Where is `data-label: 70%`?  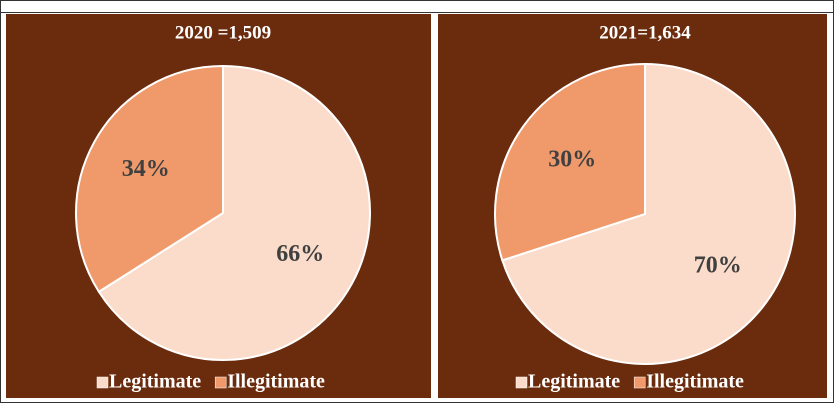 data-label: 70% is located at coordinates (718, 265).